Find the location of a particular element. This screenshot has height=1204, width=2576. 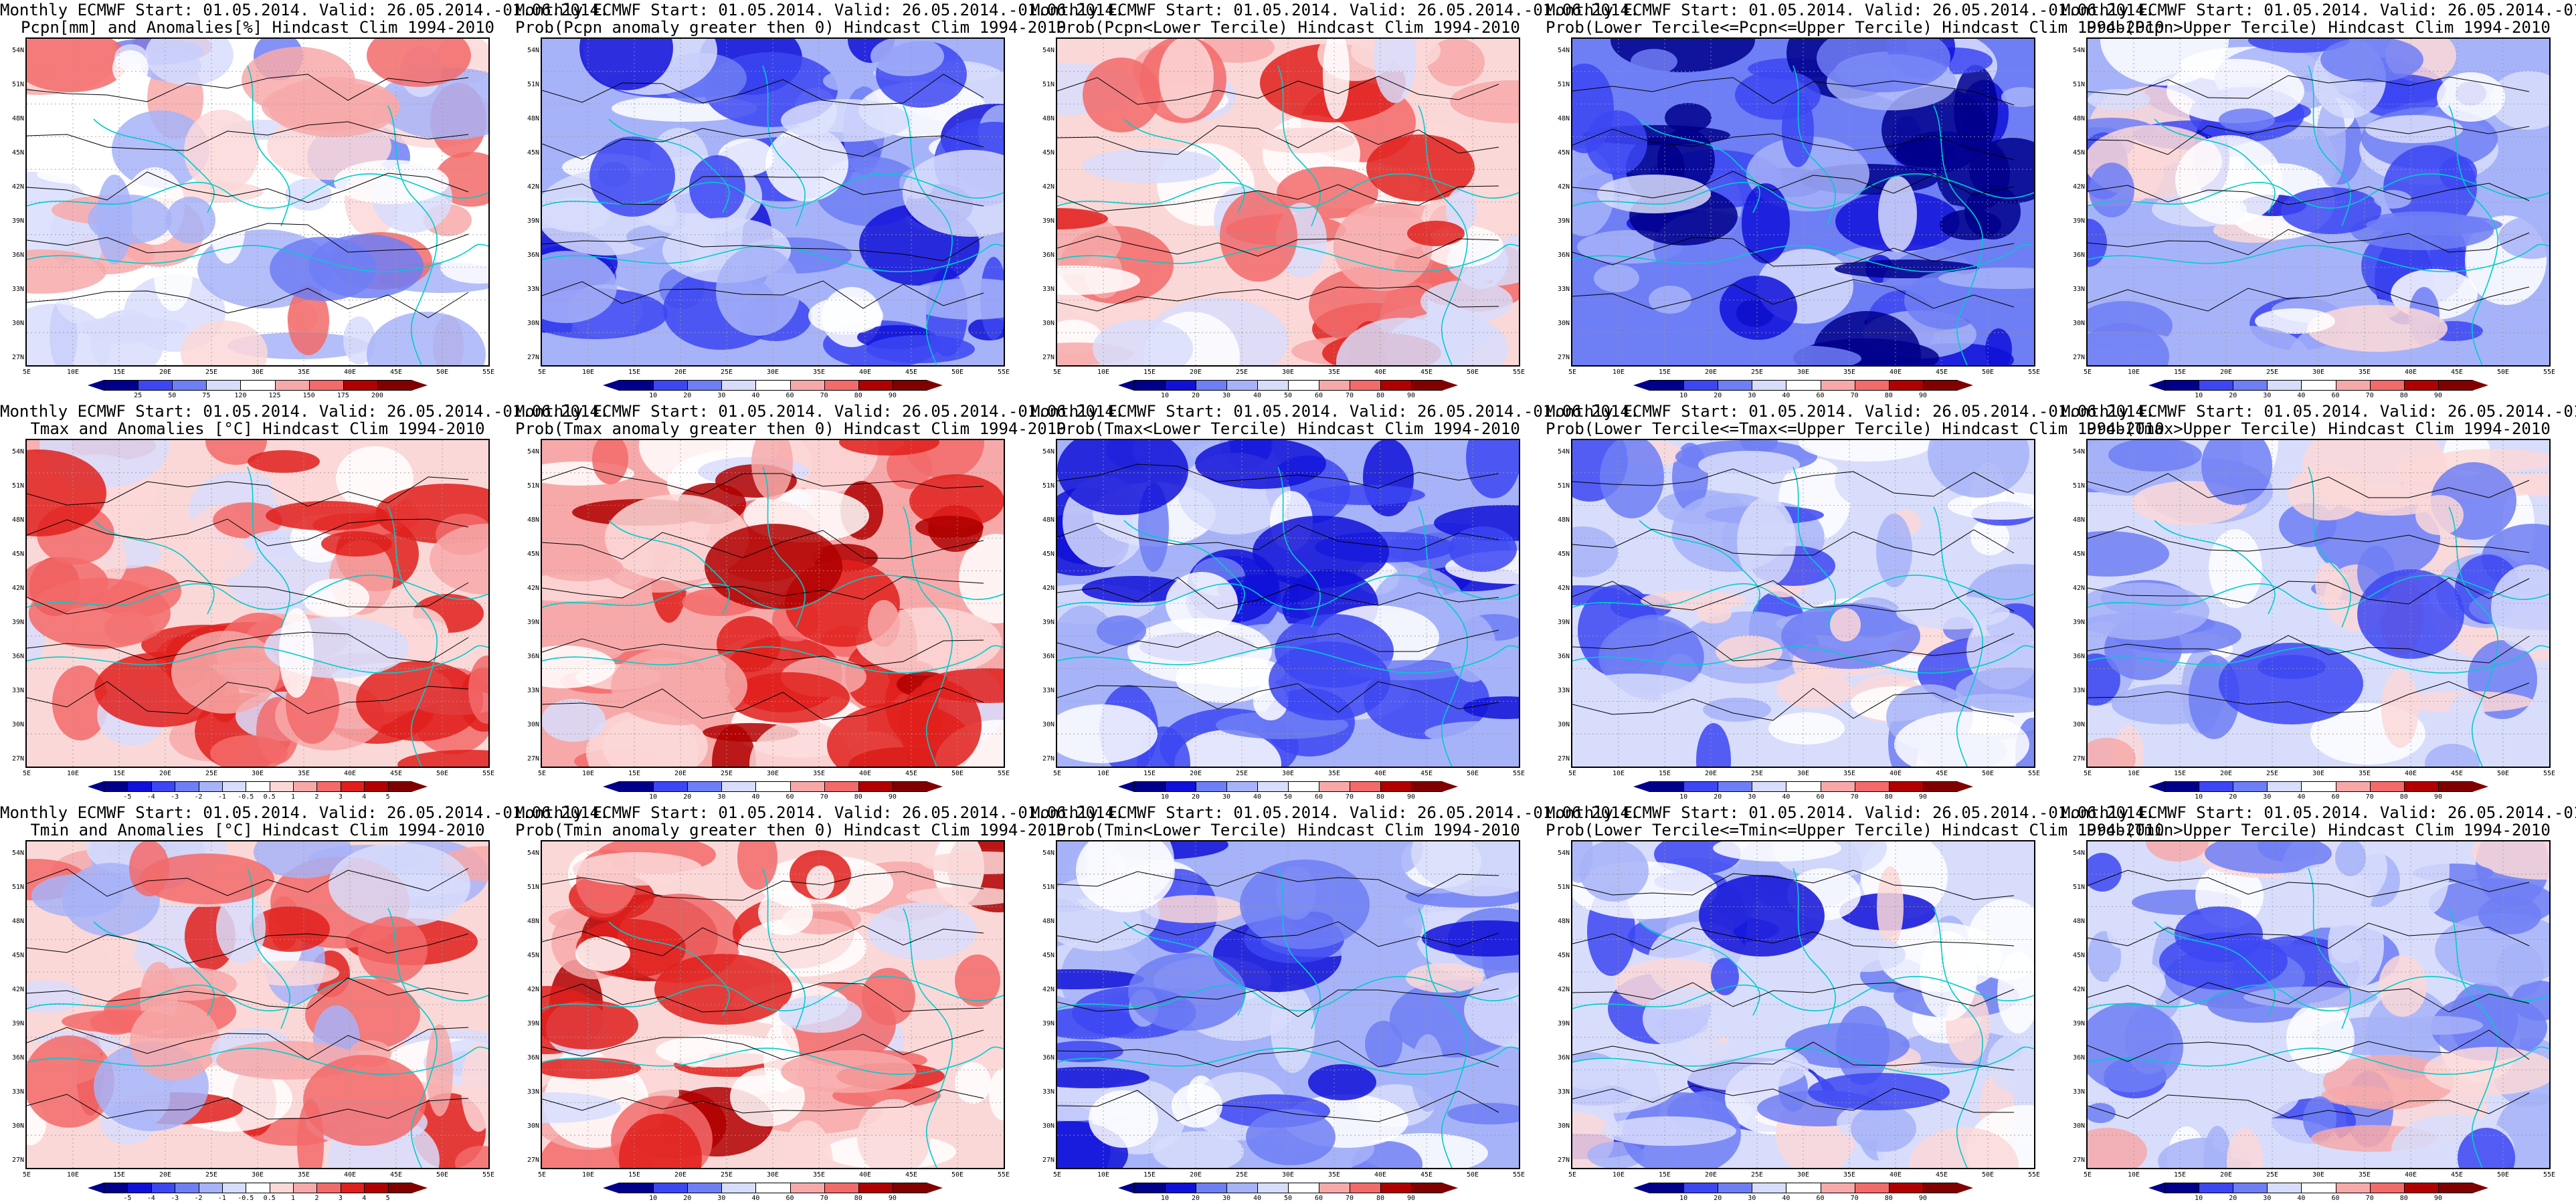

colorbar-tick-label: 25 is located at coordinates (138, 395).